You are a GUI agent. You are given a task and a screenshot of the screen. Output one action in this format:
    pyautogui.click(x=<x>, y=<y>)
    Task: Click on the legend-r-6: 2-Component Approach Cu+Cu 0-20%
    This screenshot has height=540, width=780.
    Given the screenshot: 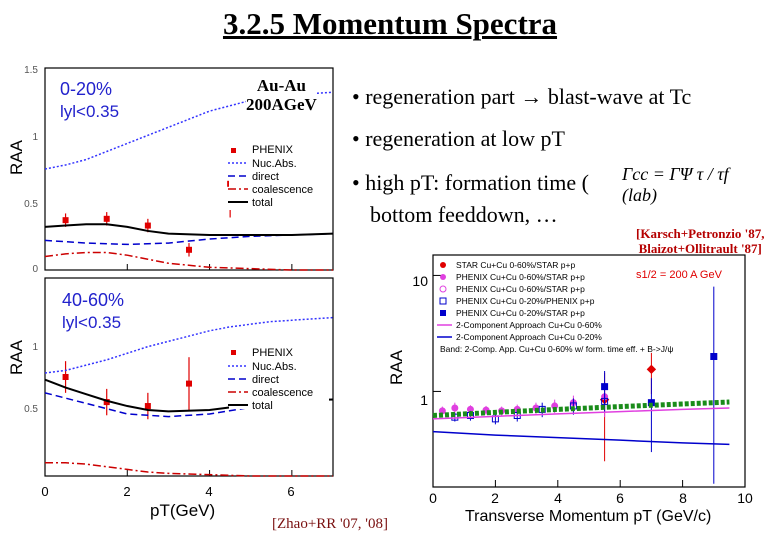 What is the action you would take?
    pyautogui.click(x=529, y=337)
    